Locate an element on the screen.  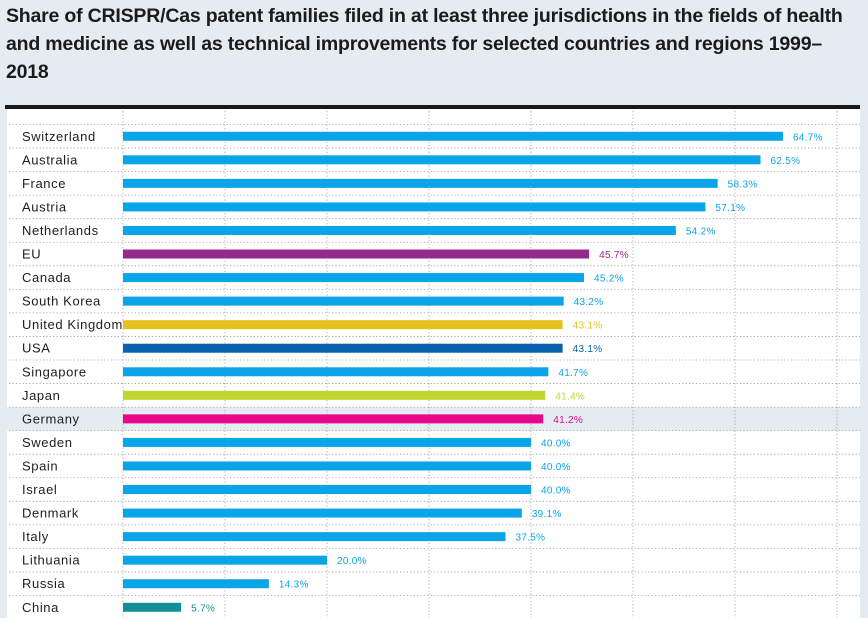
category-label: Netherlands is located at coordinates (60, 230).